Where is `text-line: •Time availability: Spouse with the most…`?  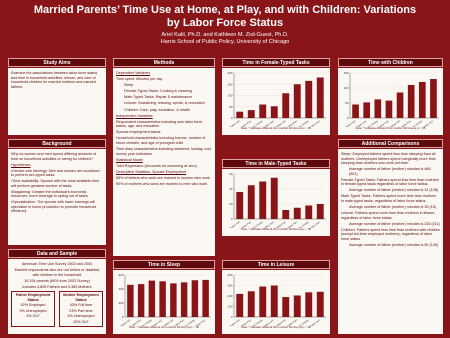 text-line: •Time availability: Spouse with the most… is located at coordinates (55, 183).